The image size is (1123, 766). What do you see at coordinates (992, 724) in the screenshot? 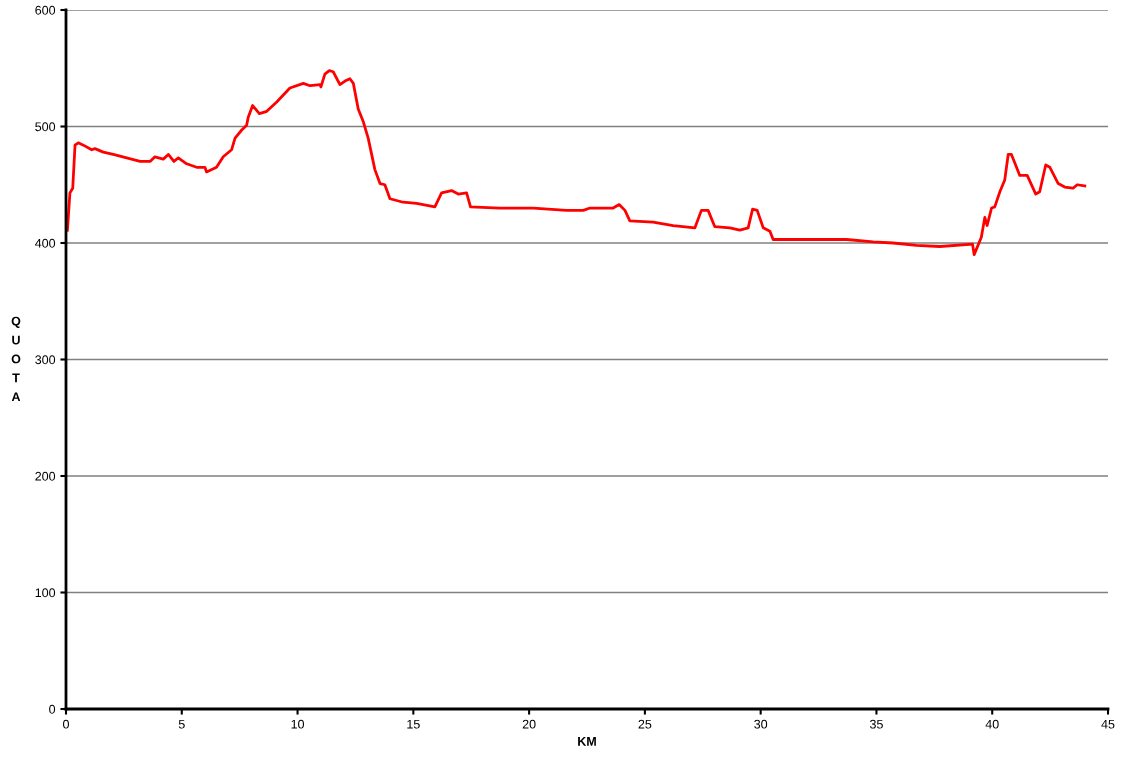
I see `x-tick-label: 40` at bounding box center [992, 724].